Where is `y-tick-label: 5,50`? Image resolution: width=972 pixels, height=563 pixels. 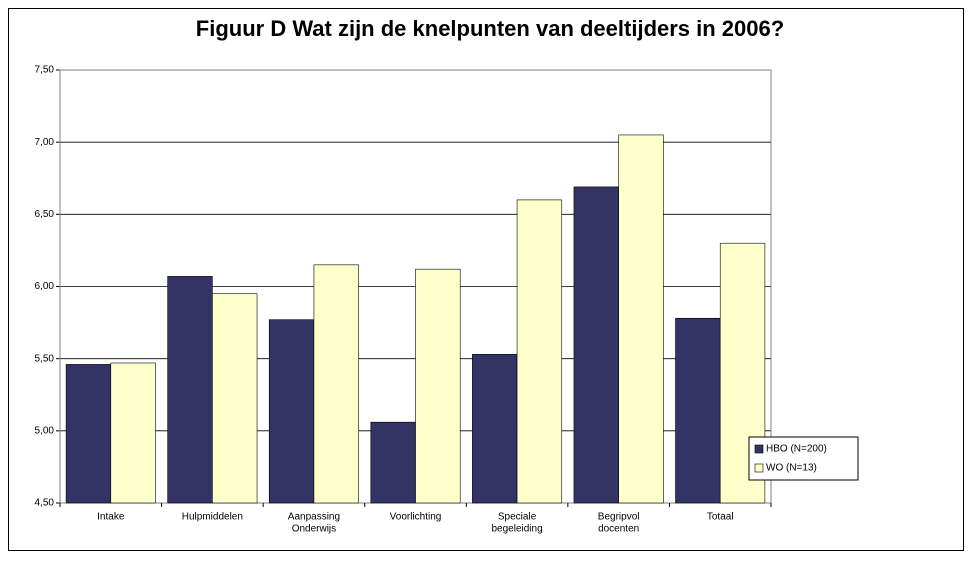
y-tick-label: 5,50 is located at coordinates (45, 358).